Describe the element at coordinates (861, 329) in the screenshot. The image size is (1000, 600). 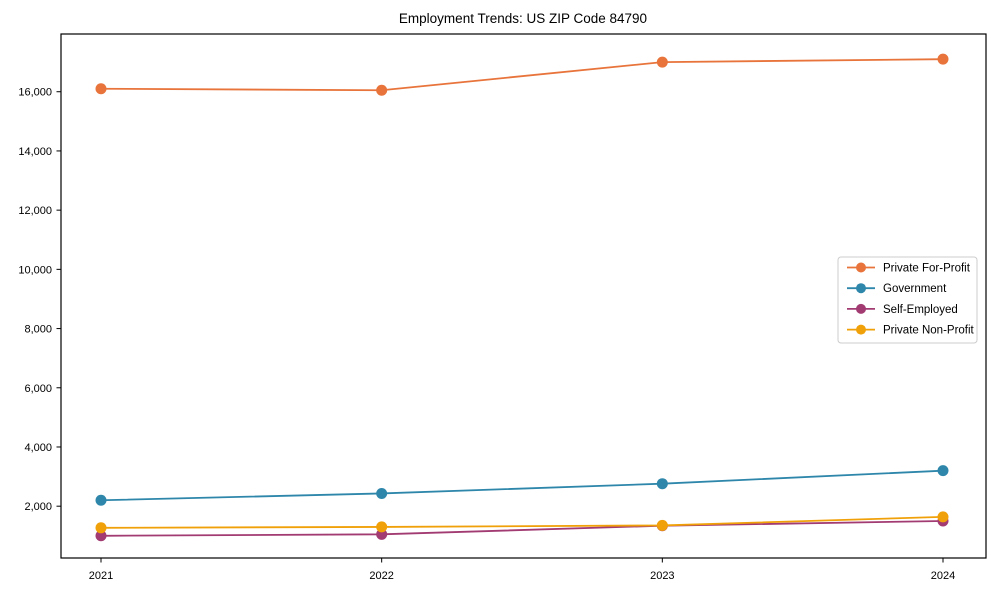
I see `legend-swatch-marker-private-non-profit` at that location.